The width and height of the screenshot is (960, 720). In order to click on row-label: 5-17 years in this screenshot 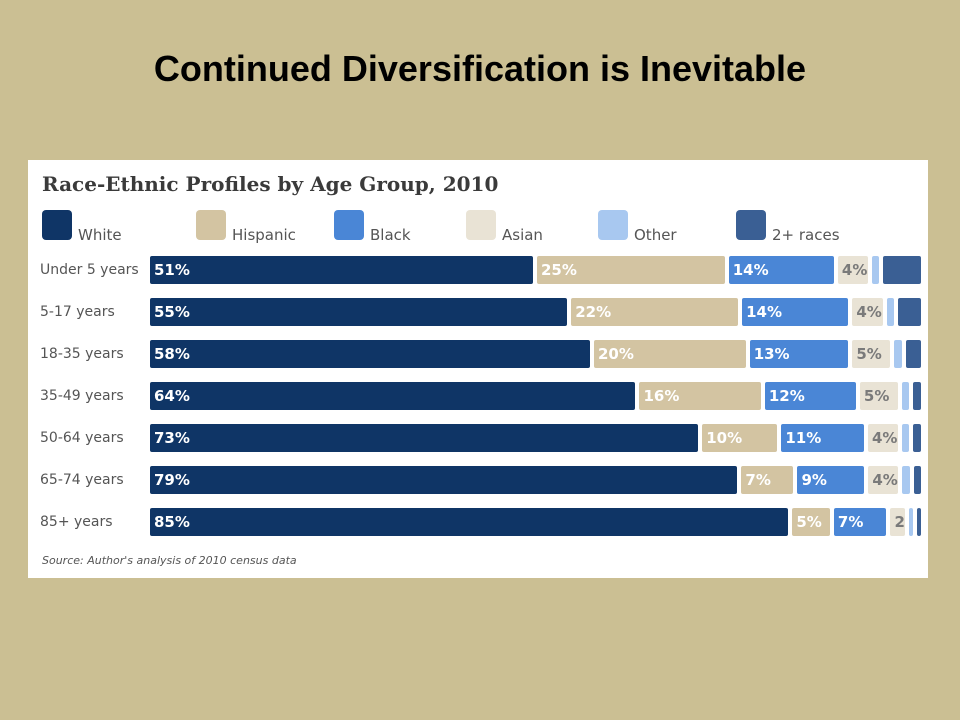, I will do `click(77, 312)`.